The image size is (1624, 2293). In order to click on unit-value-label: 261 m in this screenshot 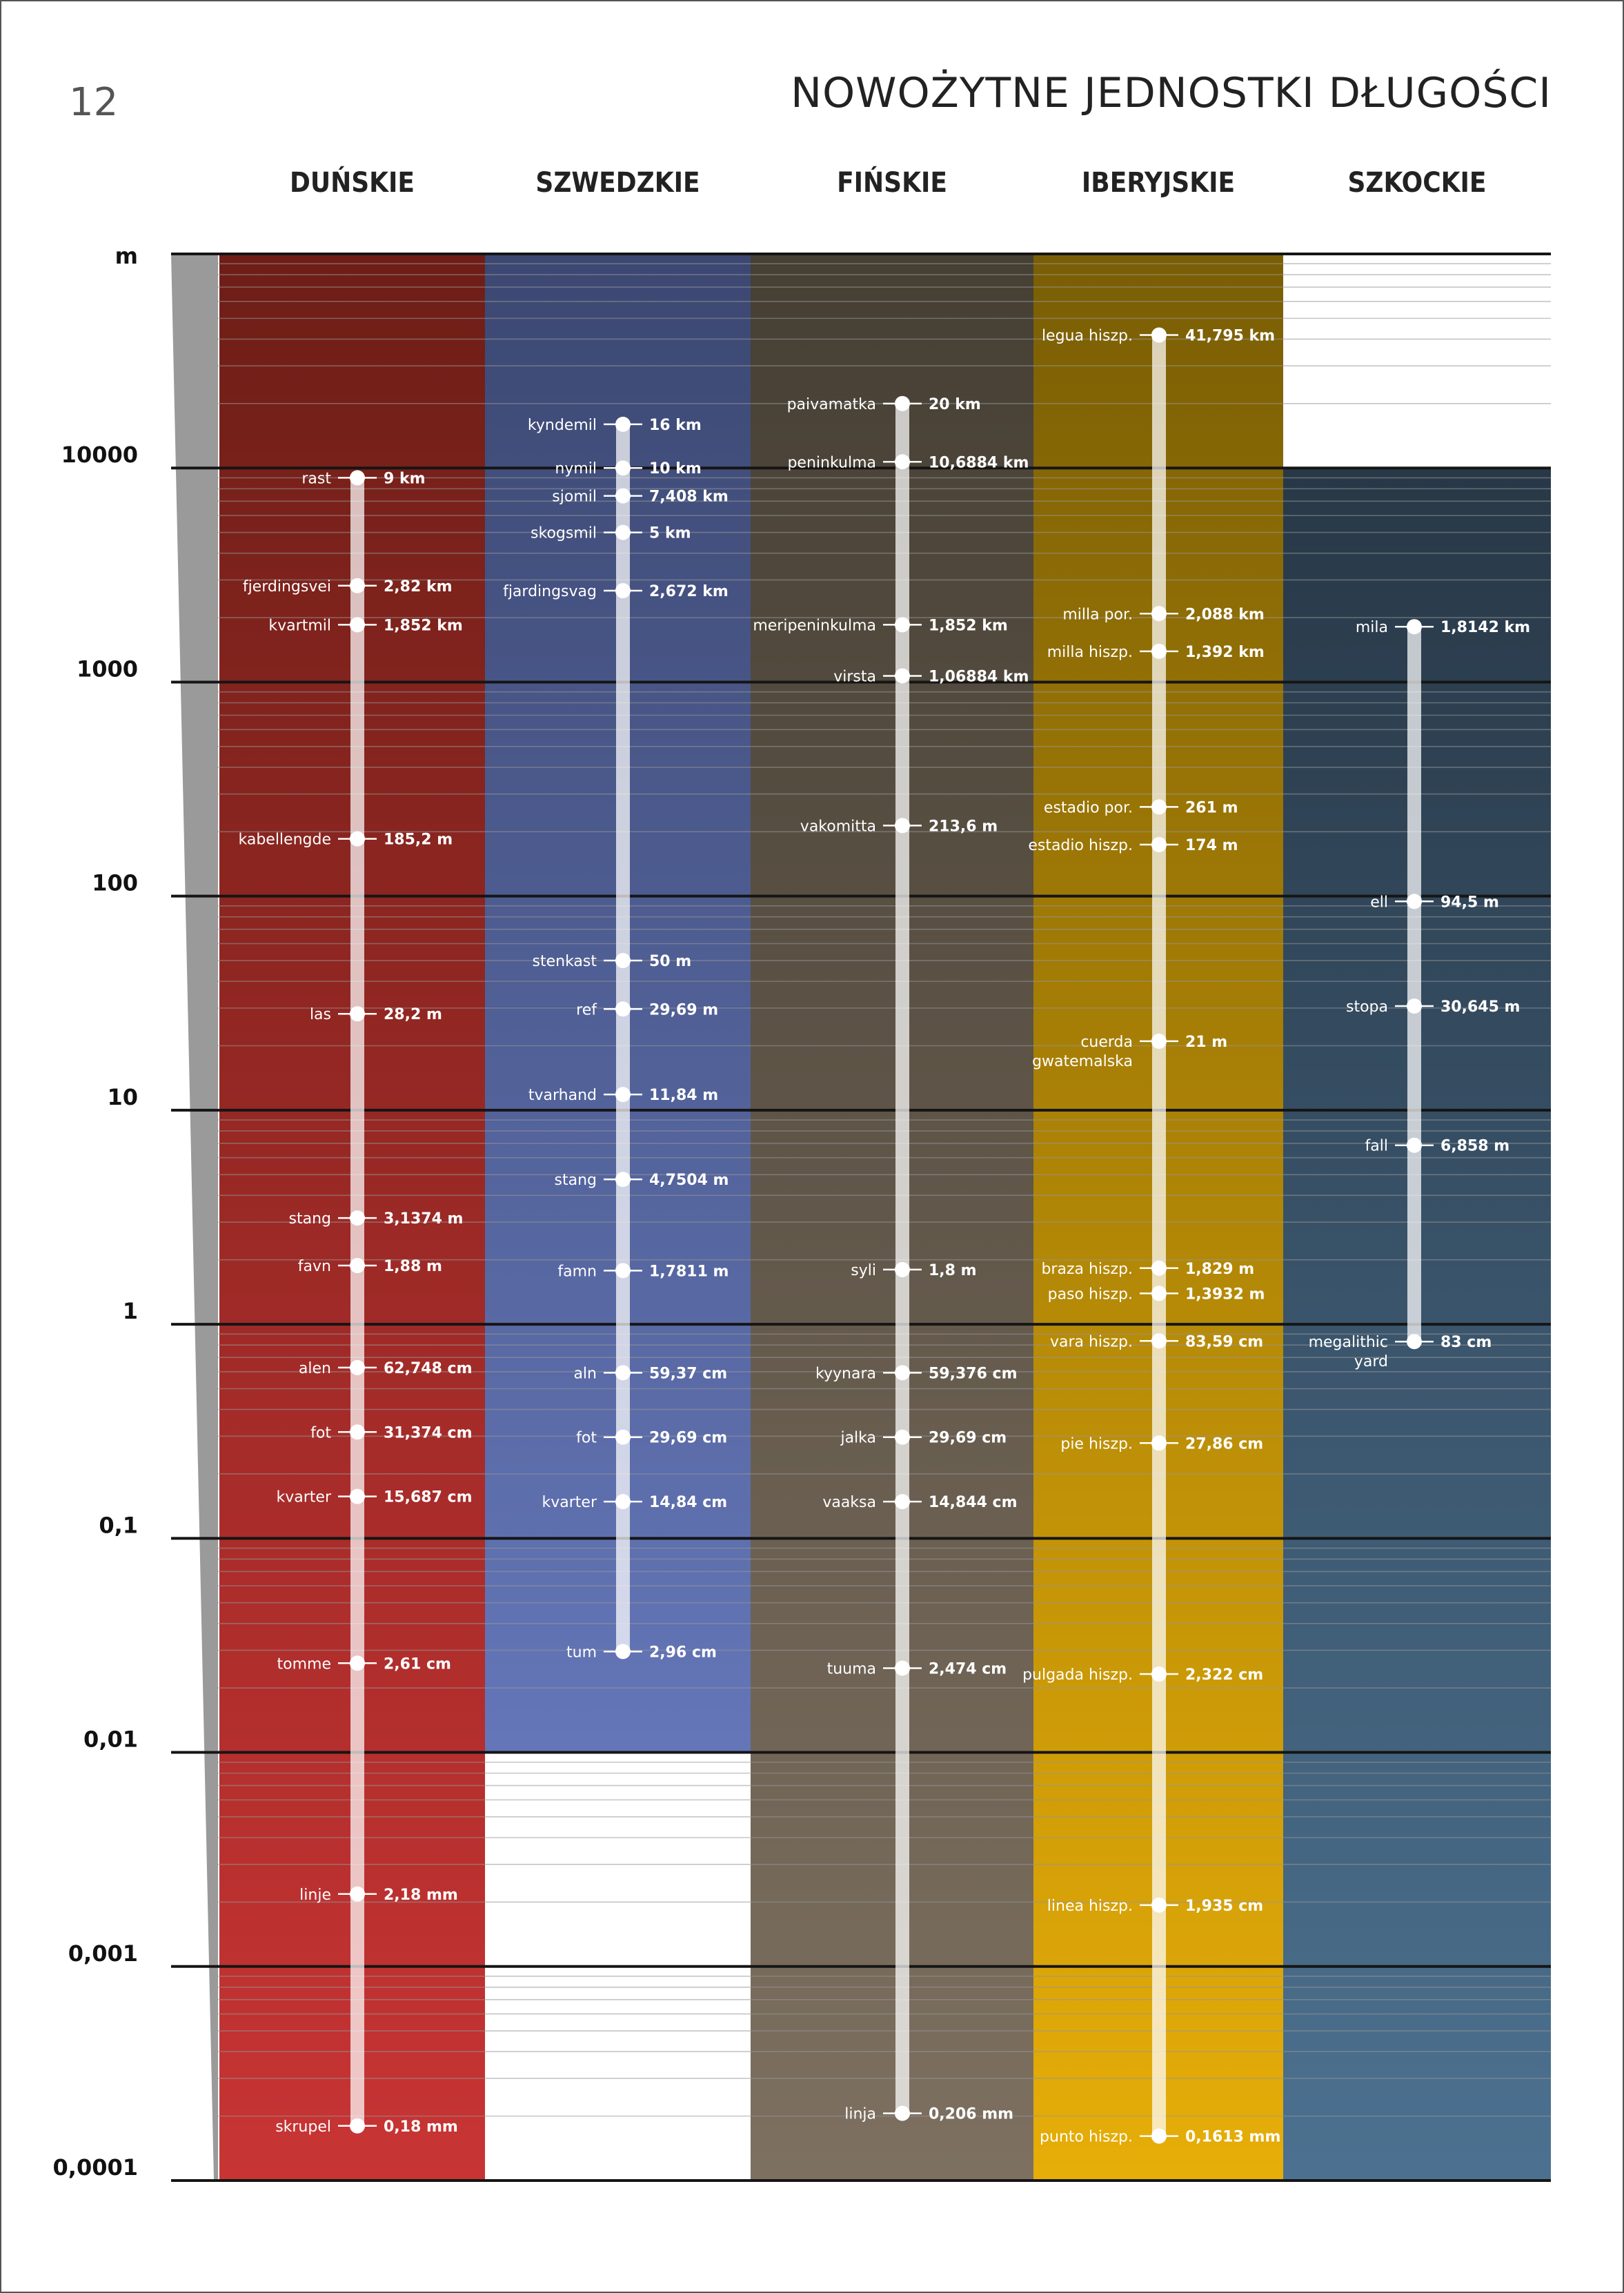, I will do `click(1211, 807)`.